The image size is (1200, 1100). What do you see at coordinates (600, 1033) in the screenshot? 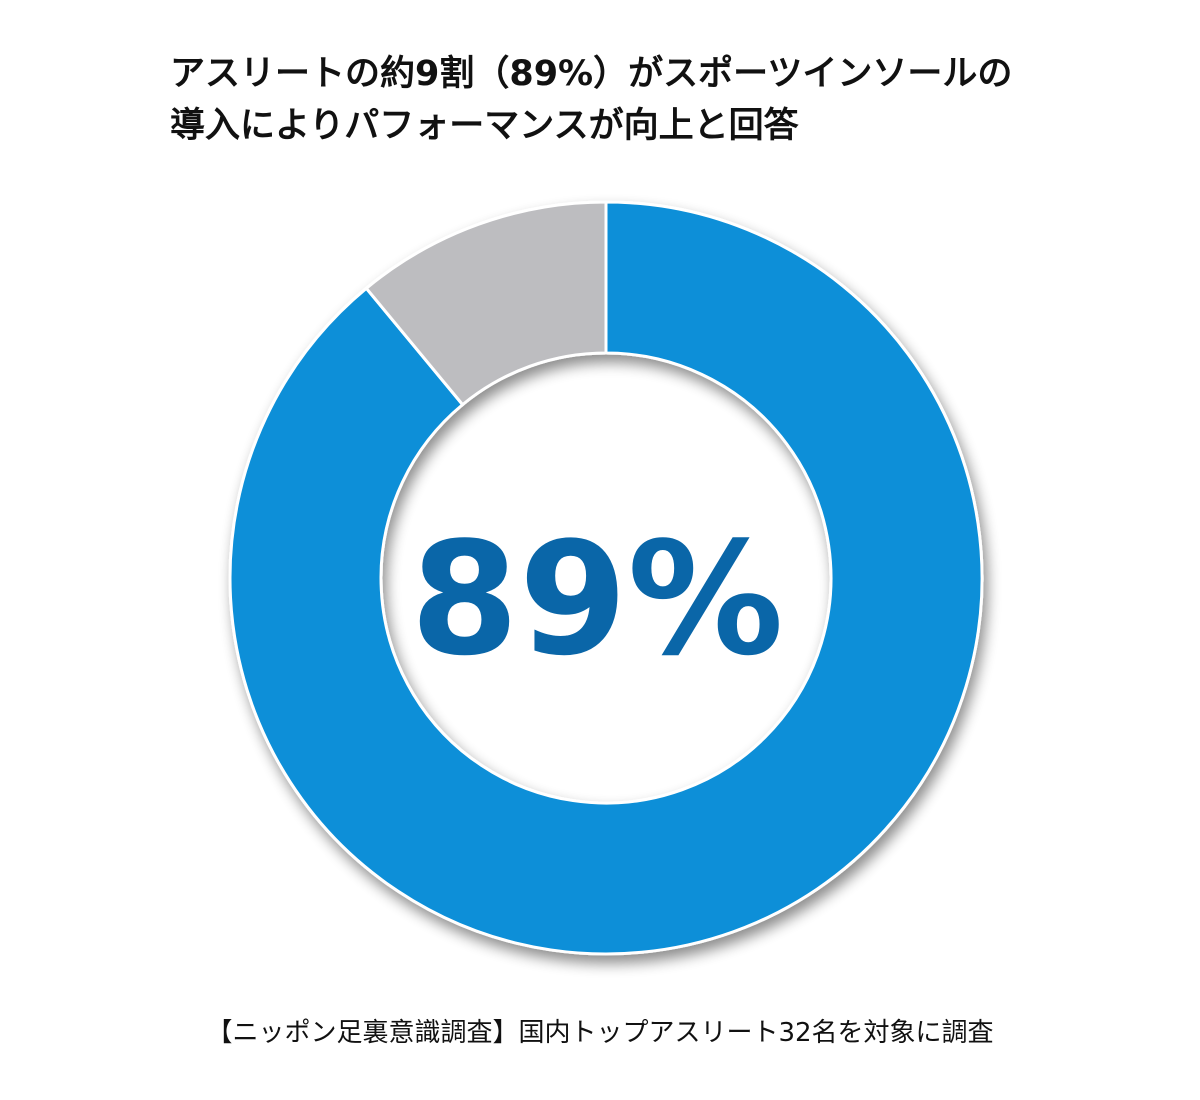
I see `survey-footnote: 【ニッポン足裏意識調査】国内トップアスリート32名を対象に調査` at bounding box center [600, 1033].